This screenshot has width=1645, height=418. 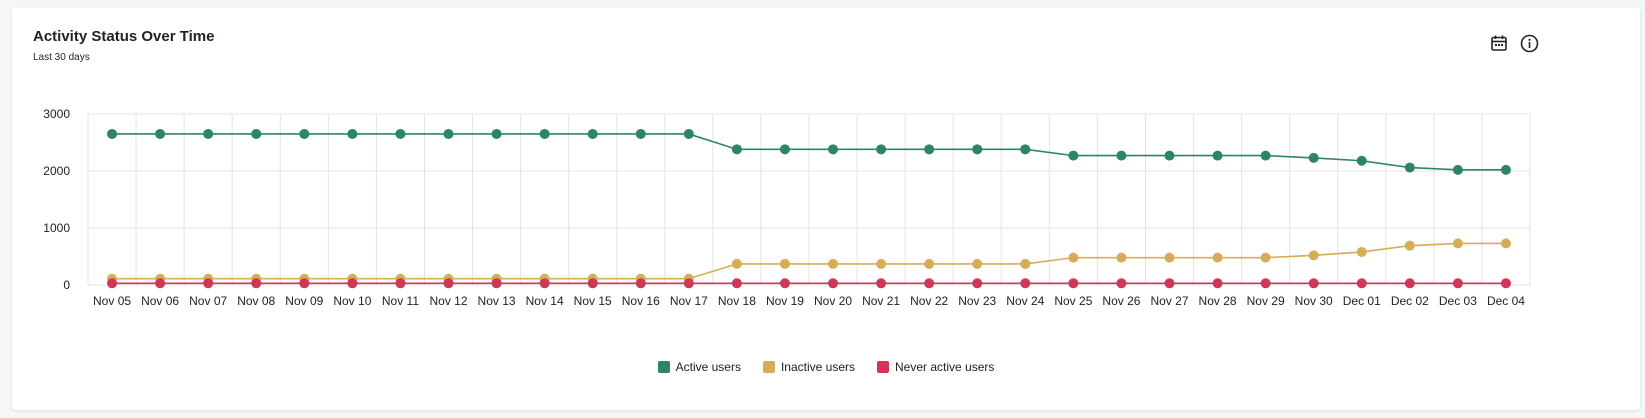 I want to click on x-tick-label: Nov 14, so click(x=545, y=301).